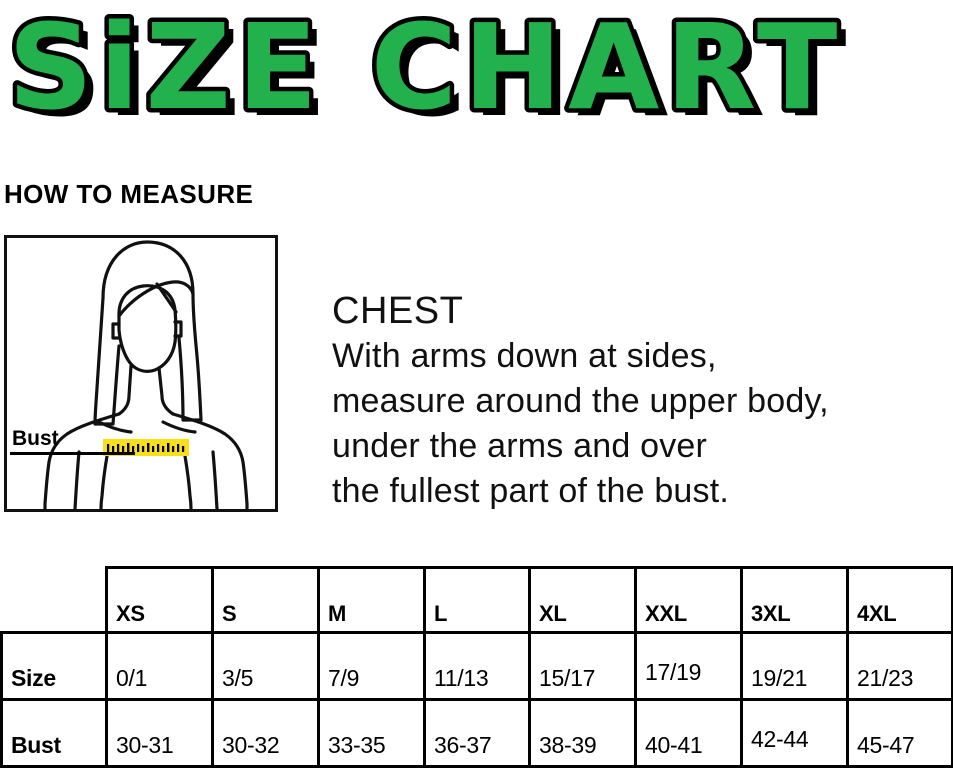 This screenshot has height=768, width=953. What do you see at coordinates (265, 666) in the screenshot?
I see `size-s: 3/5` at bounding box center [265, 666].